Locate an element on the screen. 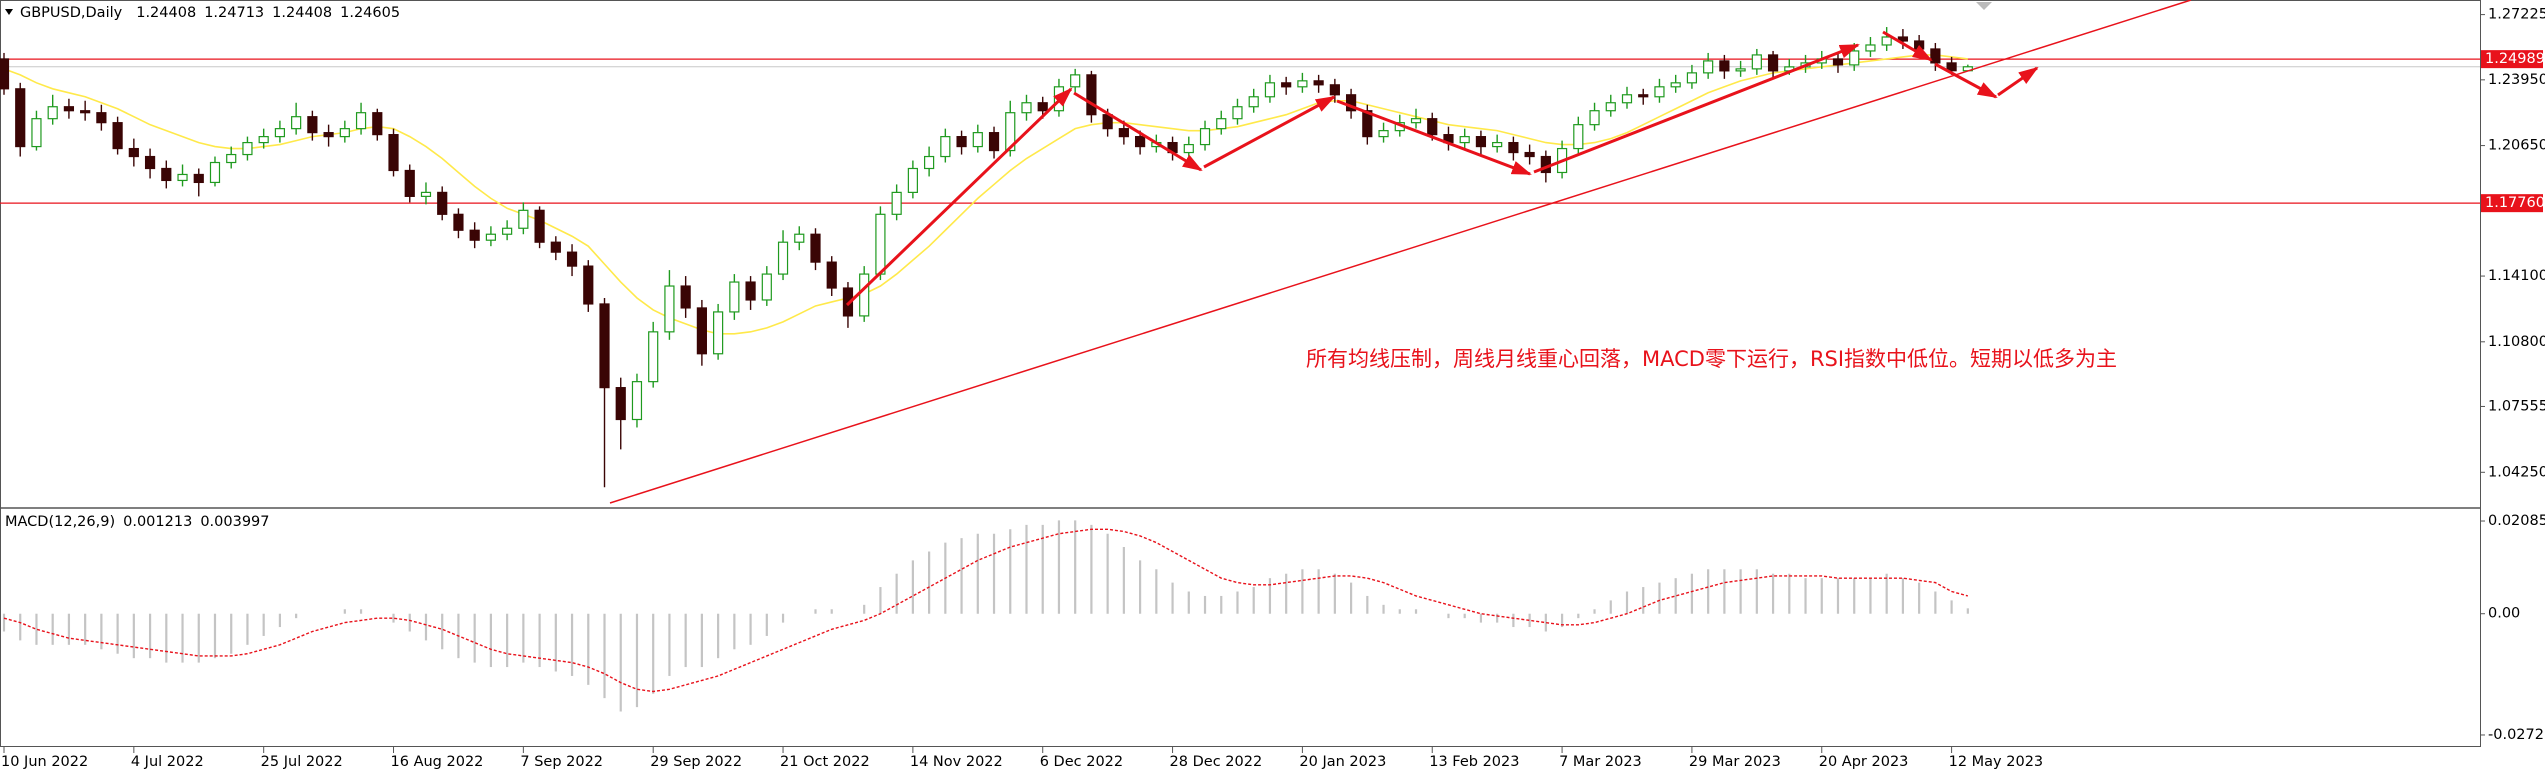 Image resolution: width=2545 pixels, height=774 pixels. x-tick-label: 16 Aug 2022 is located at coordinates (437, 762).